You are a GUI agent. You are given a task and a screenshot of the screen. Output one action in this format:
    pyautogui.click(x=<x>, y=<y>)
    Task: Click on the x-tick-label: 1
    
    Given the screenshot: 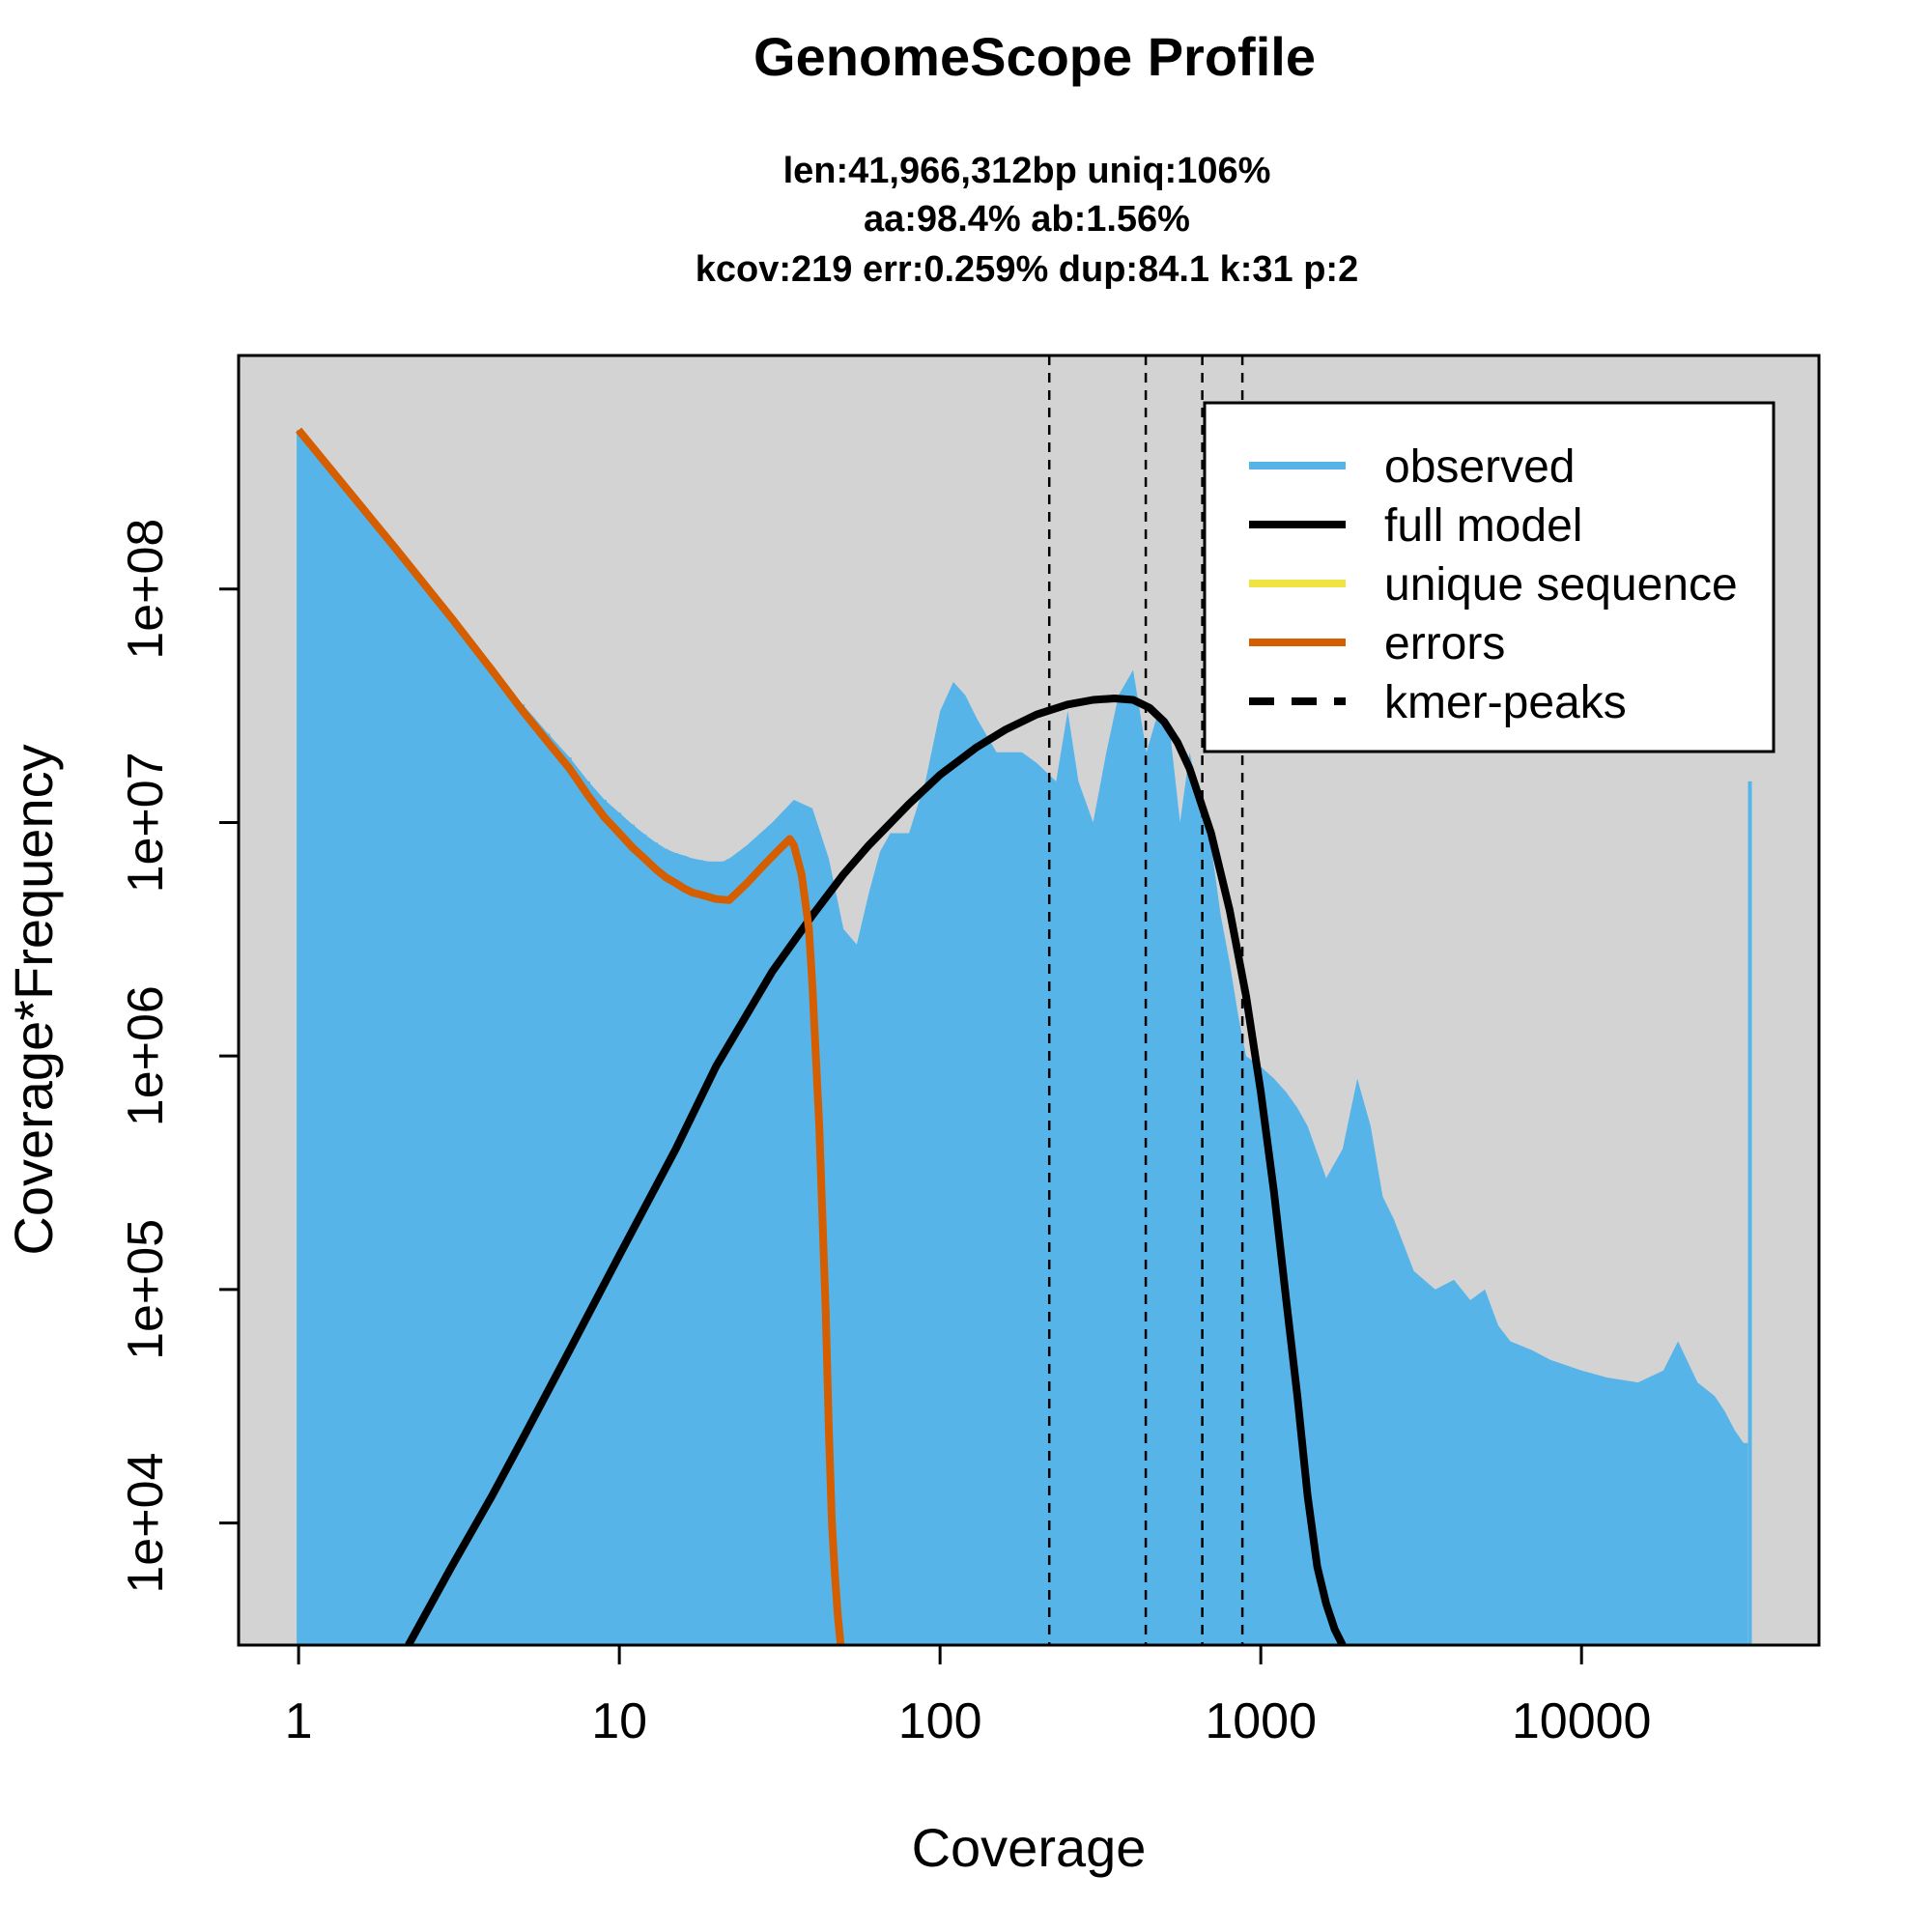 What is the action you would take?
    pyautogui.click(x=299, y=1721)
    